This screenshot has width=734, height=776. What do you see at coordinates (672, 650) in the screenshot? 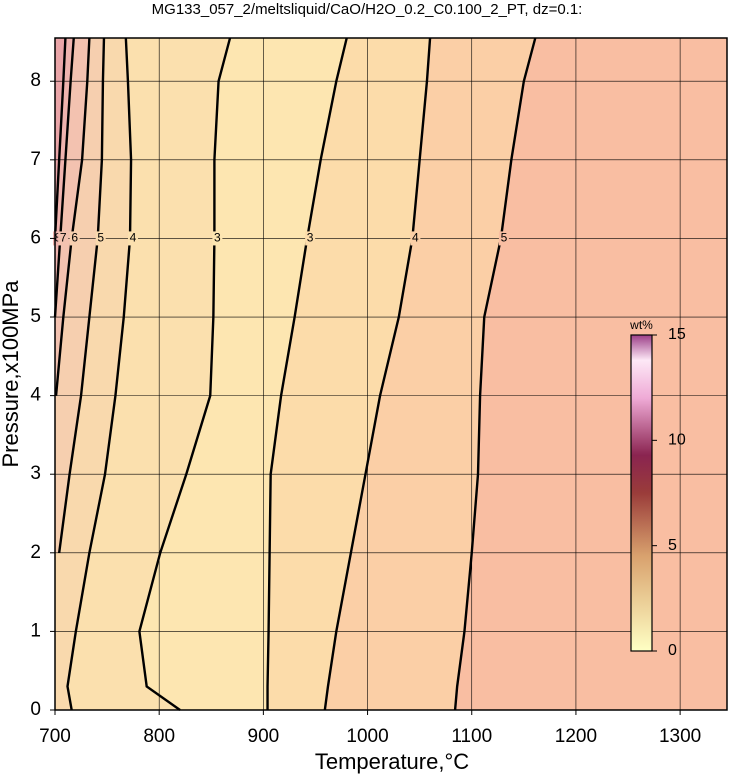
I see `colorbar-tick-label: 0` at bounding box center [672, 650].